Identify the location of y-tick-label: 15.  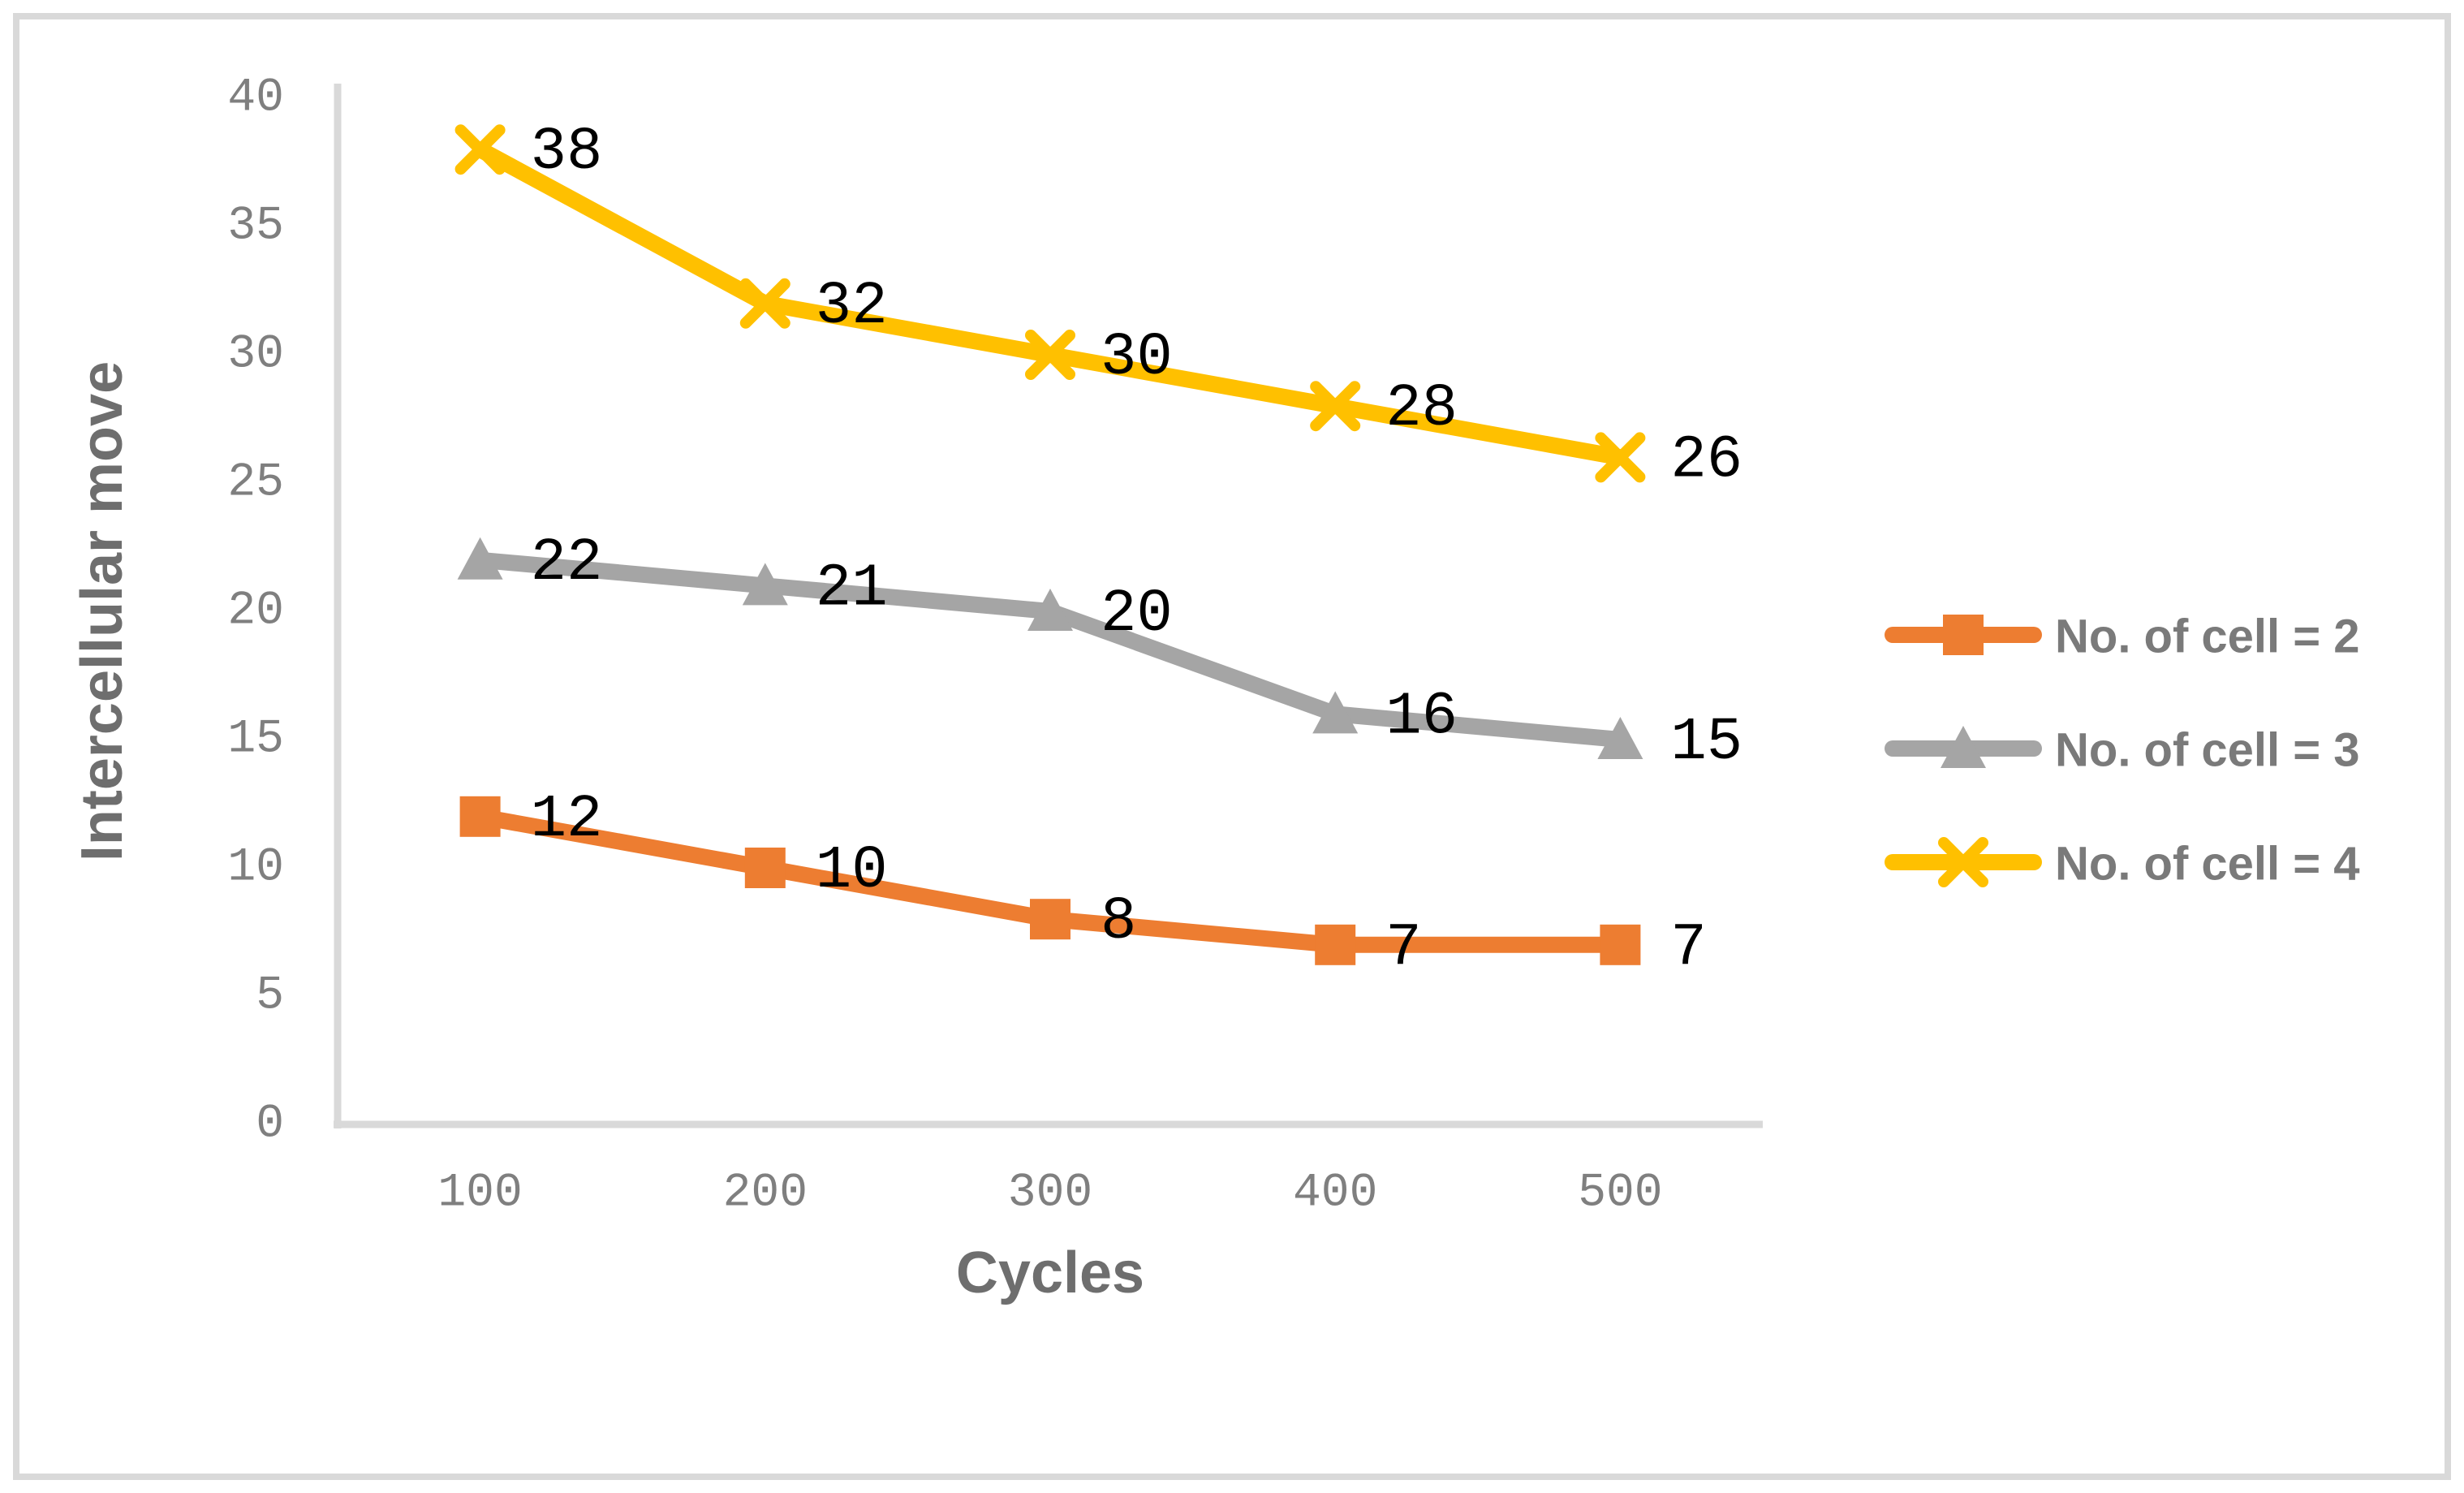
(256, 740).